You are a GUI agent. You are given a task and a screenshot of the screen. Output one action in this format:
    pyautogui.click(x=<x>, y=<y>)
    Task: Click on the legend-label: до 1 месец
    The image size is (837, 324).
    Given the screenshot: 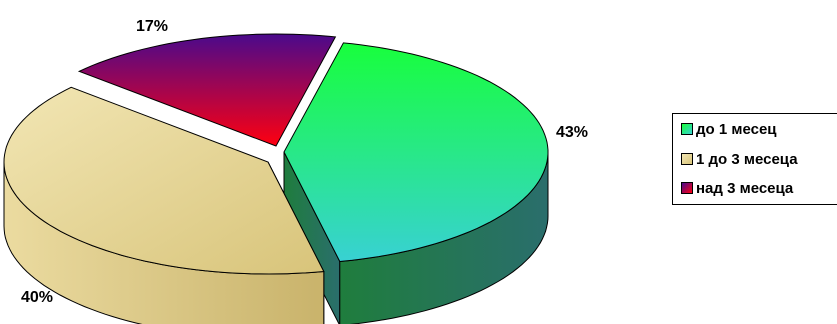 What is the action you would take?
    pyautogui.click(x=736, y=129)
    